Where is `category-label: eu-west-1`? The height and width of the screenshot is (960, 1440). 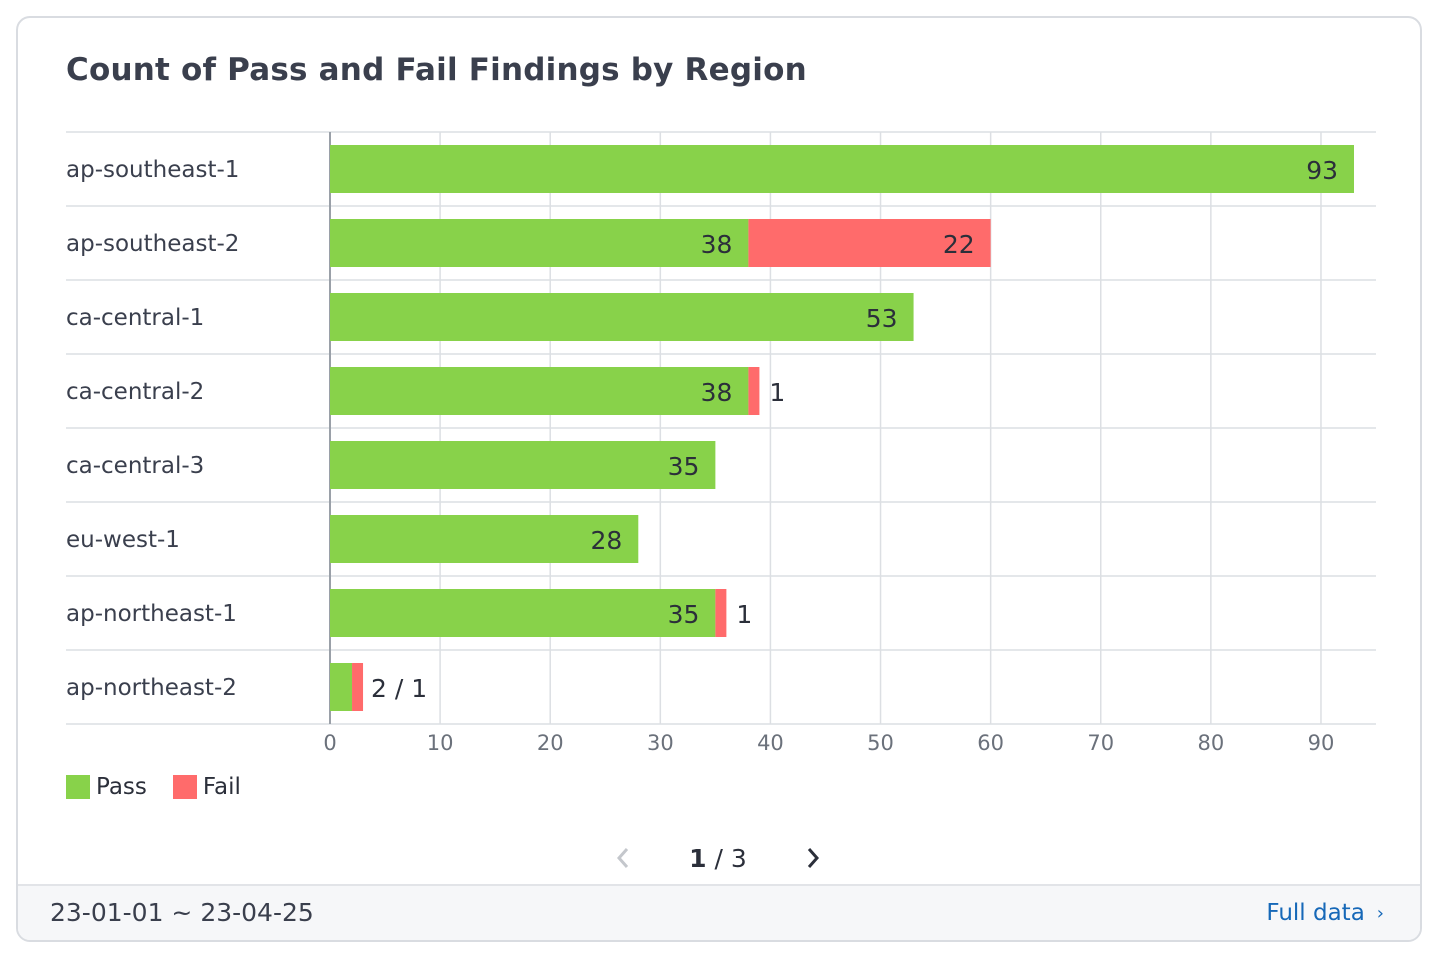
category-label: eu-west-1 is located at coordinates (123, 540).